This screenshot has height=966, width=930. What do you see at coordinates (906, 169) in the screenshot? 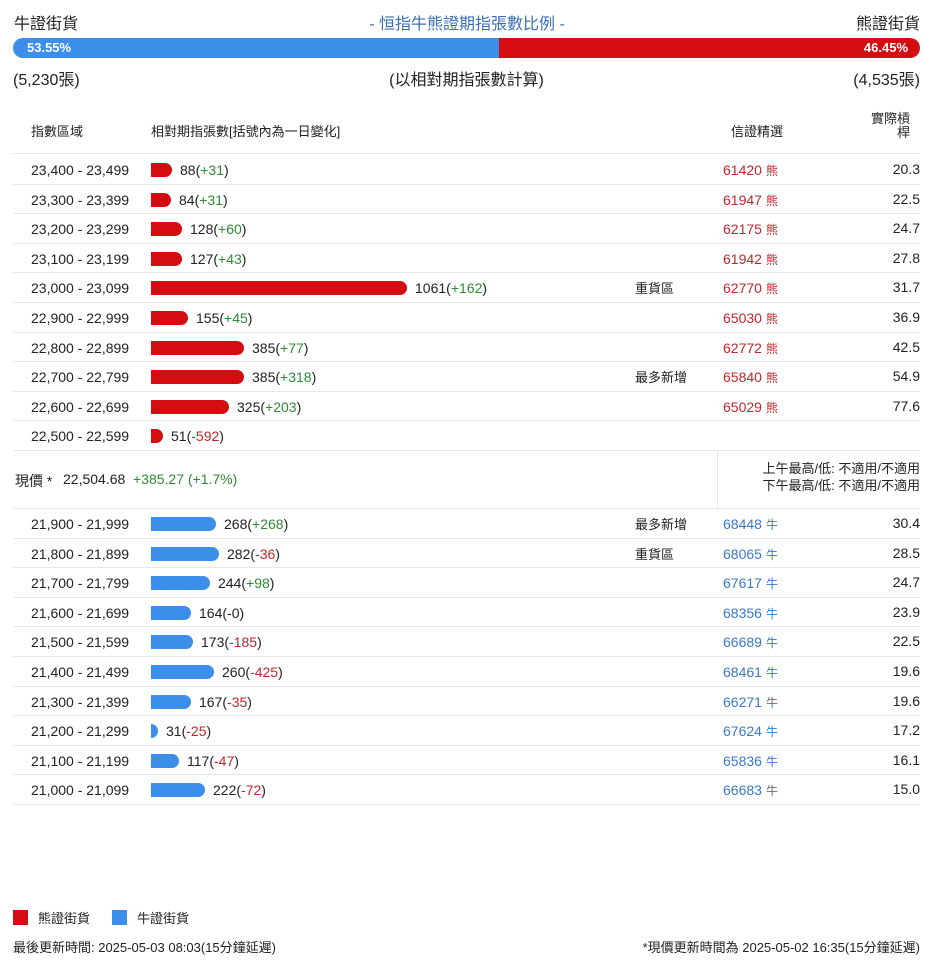
I see `leverage-ratio: 20.3` at bounding box center [906, 169].